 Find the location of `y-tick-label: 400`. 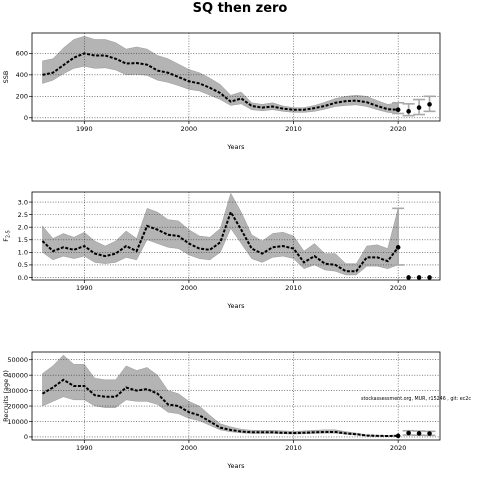

y-tick-label: 400 is located at coordinates (22, 75).